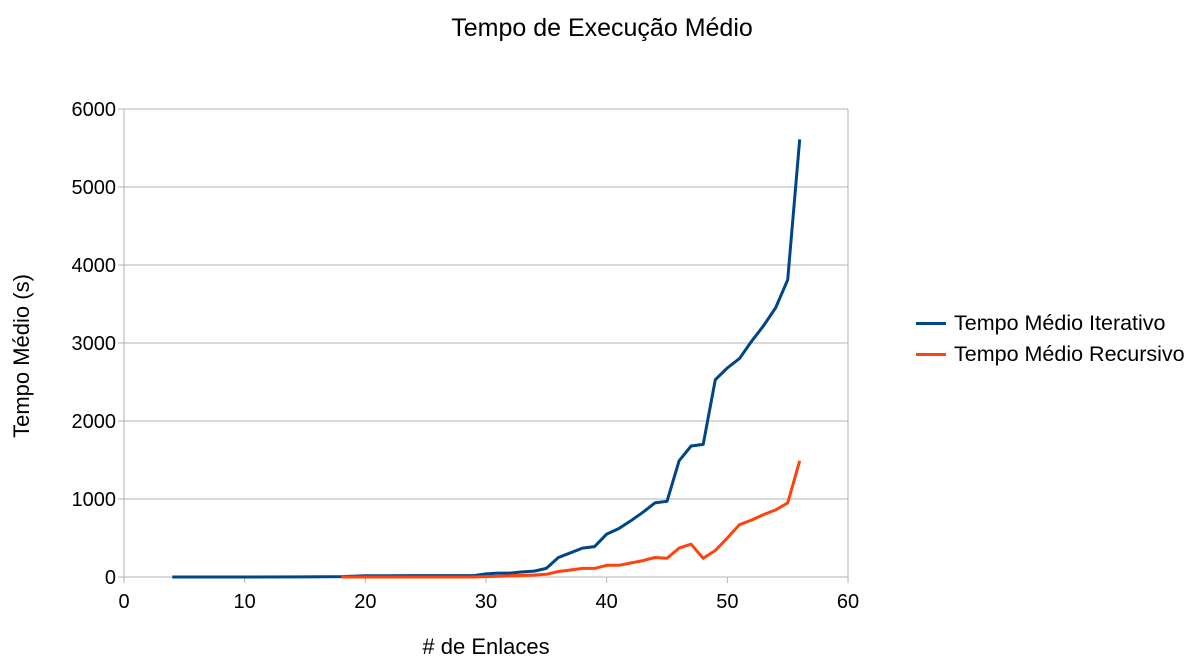  I want to click on x-tick-label: 20, so click(365, 602).